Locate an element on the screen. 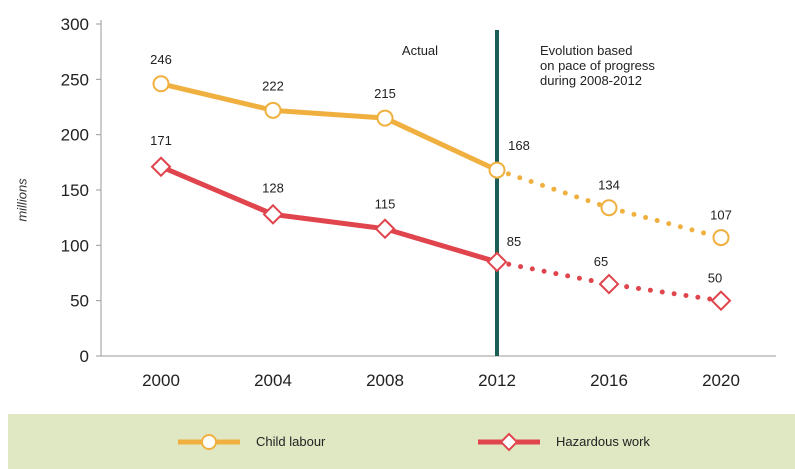  y-tick-label: 250 is located at coordinates (75, 79).